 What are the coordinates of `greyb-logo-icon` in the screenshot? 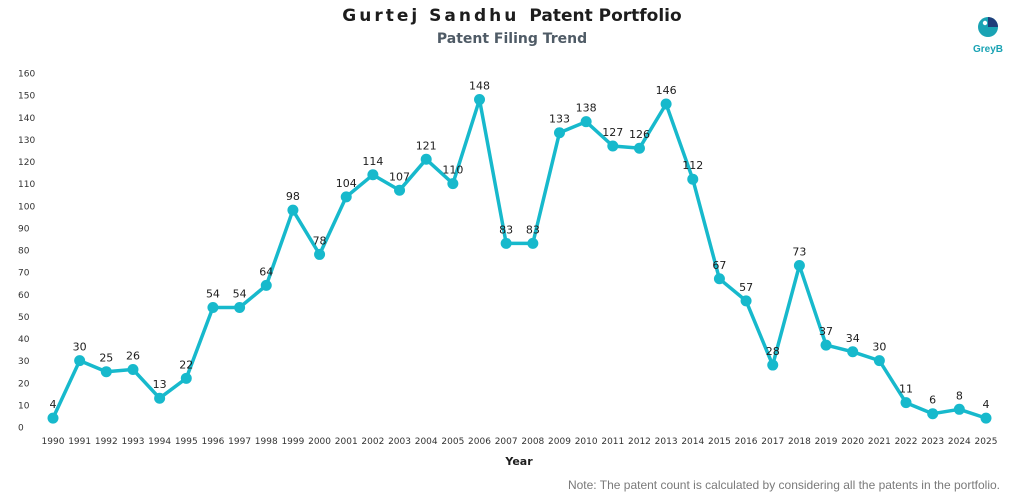 It's located at (988, 27).